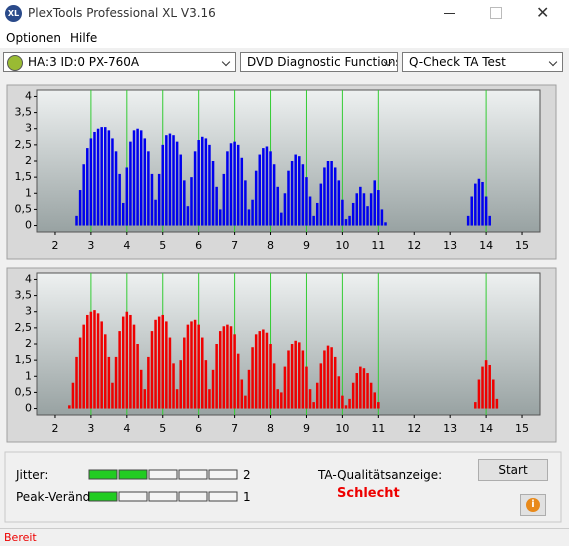  What do you see at coordinates (247, 475) in the screenshot?
I see `jitter-value: 2` at bounding box center [247, 475].